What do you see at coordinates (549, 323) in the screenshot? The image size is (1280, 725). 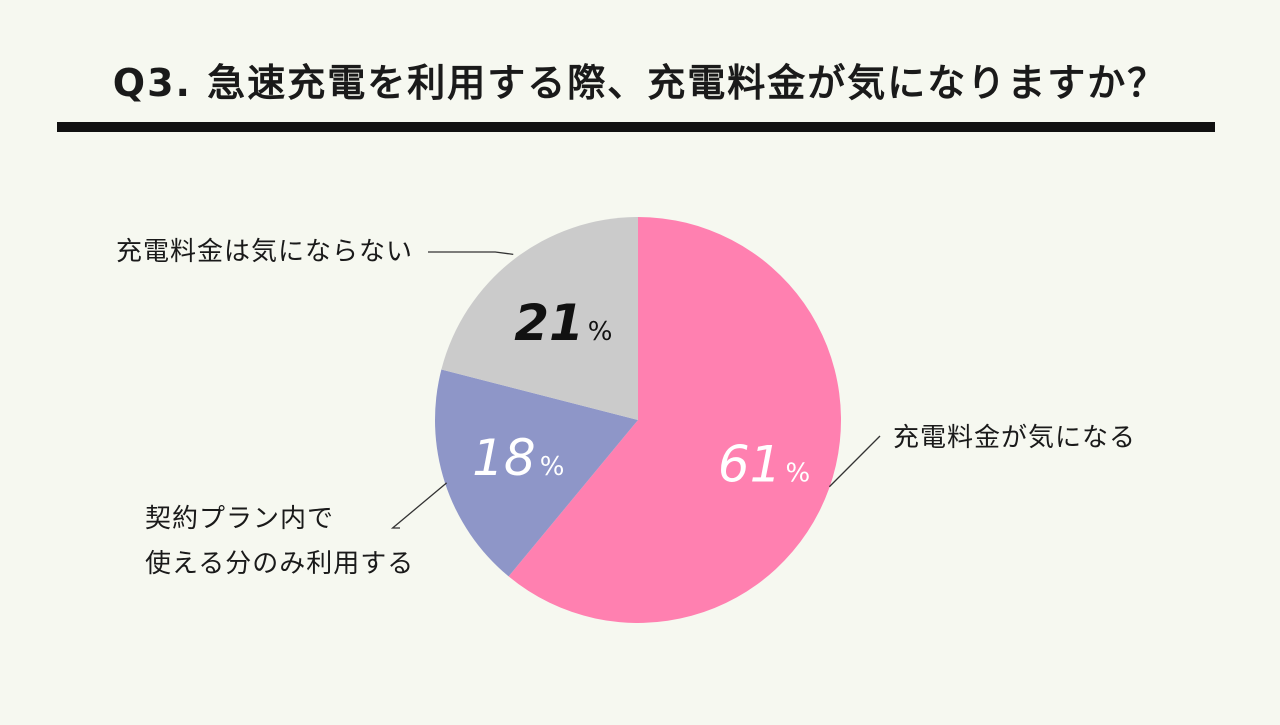 I see `percent-value: 21` at bounding box center [549, 323].